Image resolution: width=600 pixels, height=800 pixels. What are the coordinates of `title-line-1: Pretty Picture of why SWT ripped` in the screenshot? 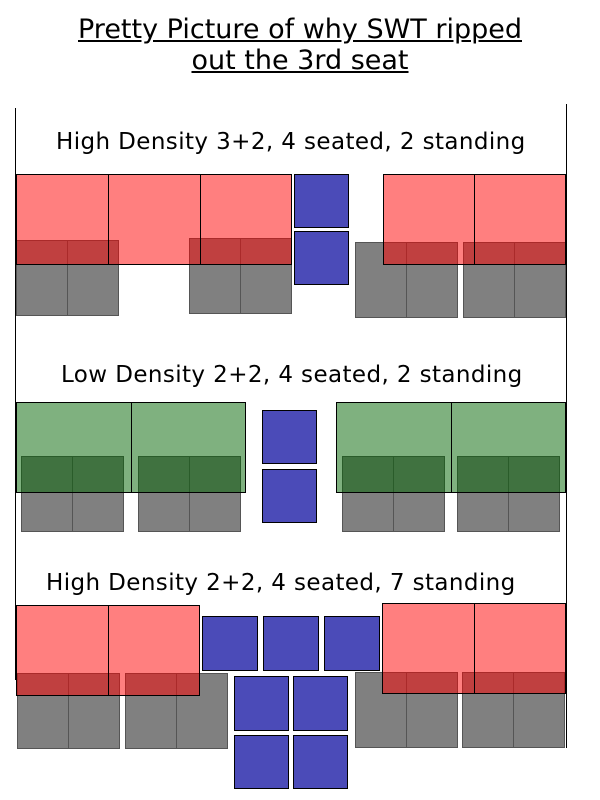 It's located at (300, 29).